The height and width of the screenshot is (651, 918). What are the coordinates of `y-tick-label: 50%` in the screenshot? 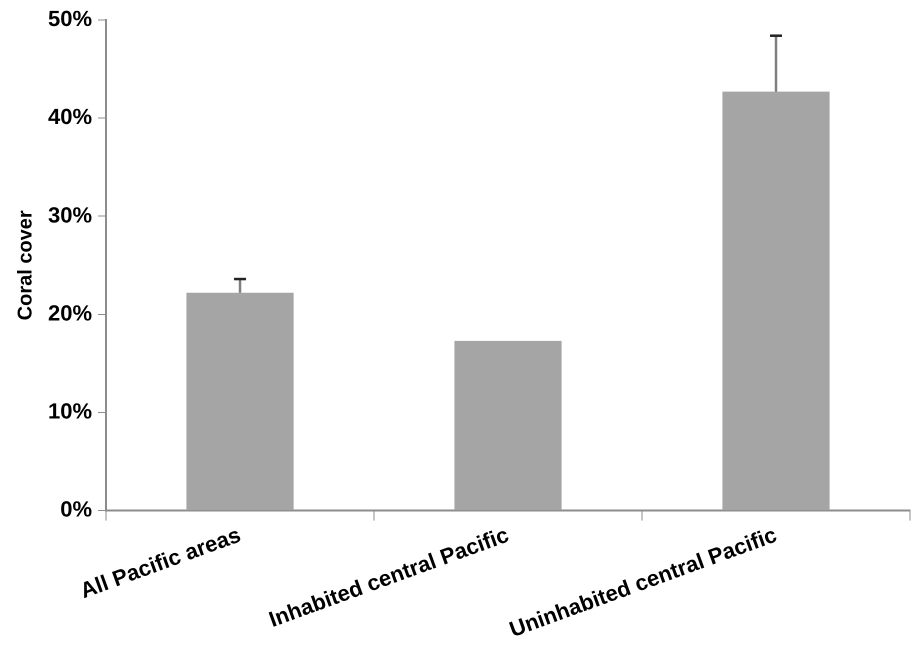 It's located at (70, 19).